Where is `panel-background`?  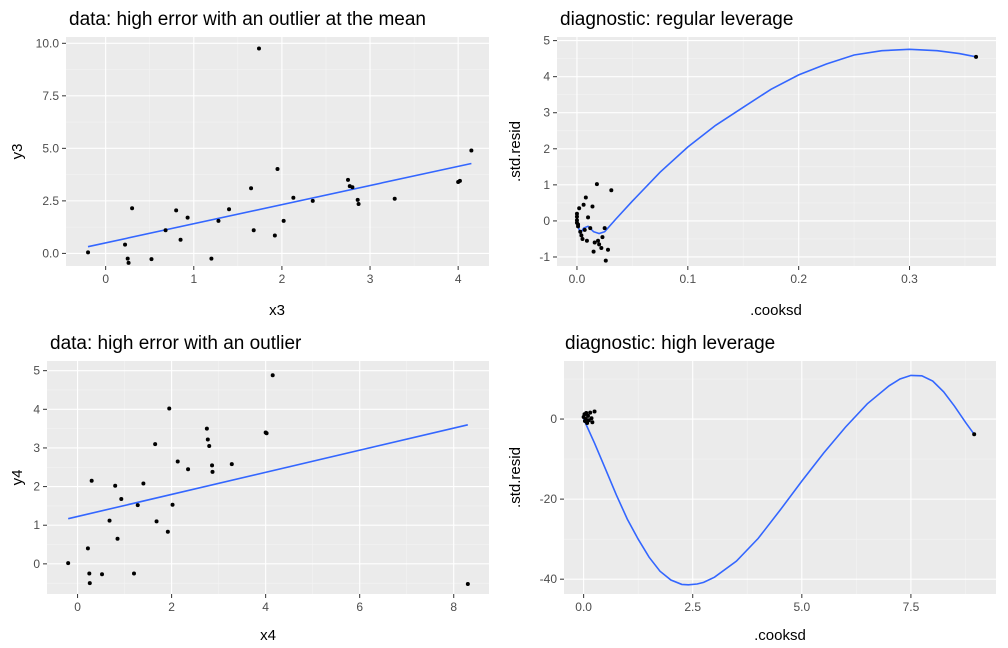 panel-background is located at coordinates (277, 151).